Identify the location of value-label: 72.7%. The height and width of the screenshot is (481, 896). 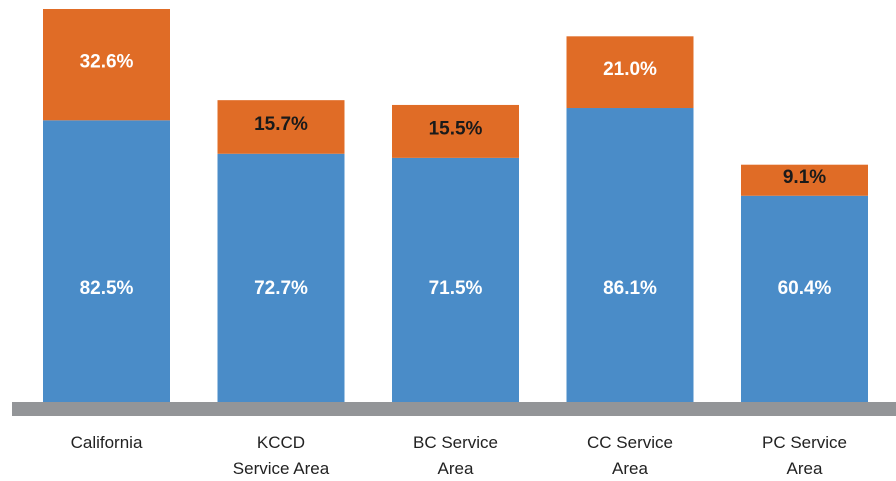
(281, 288).